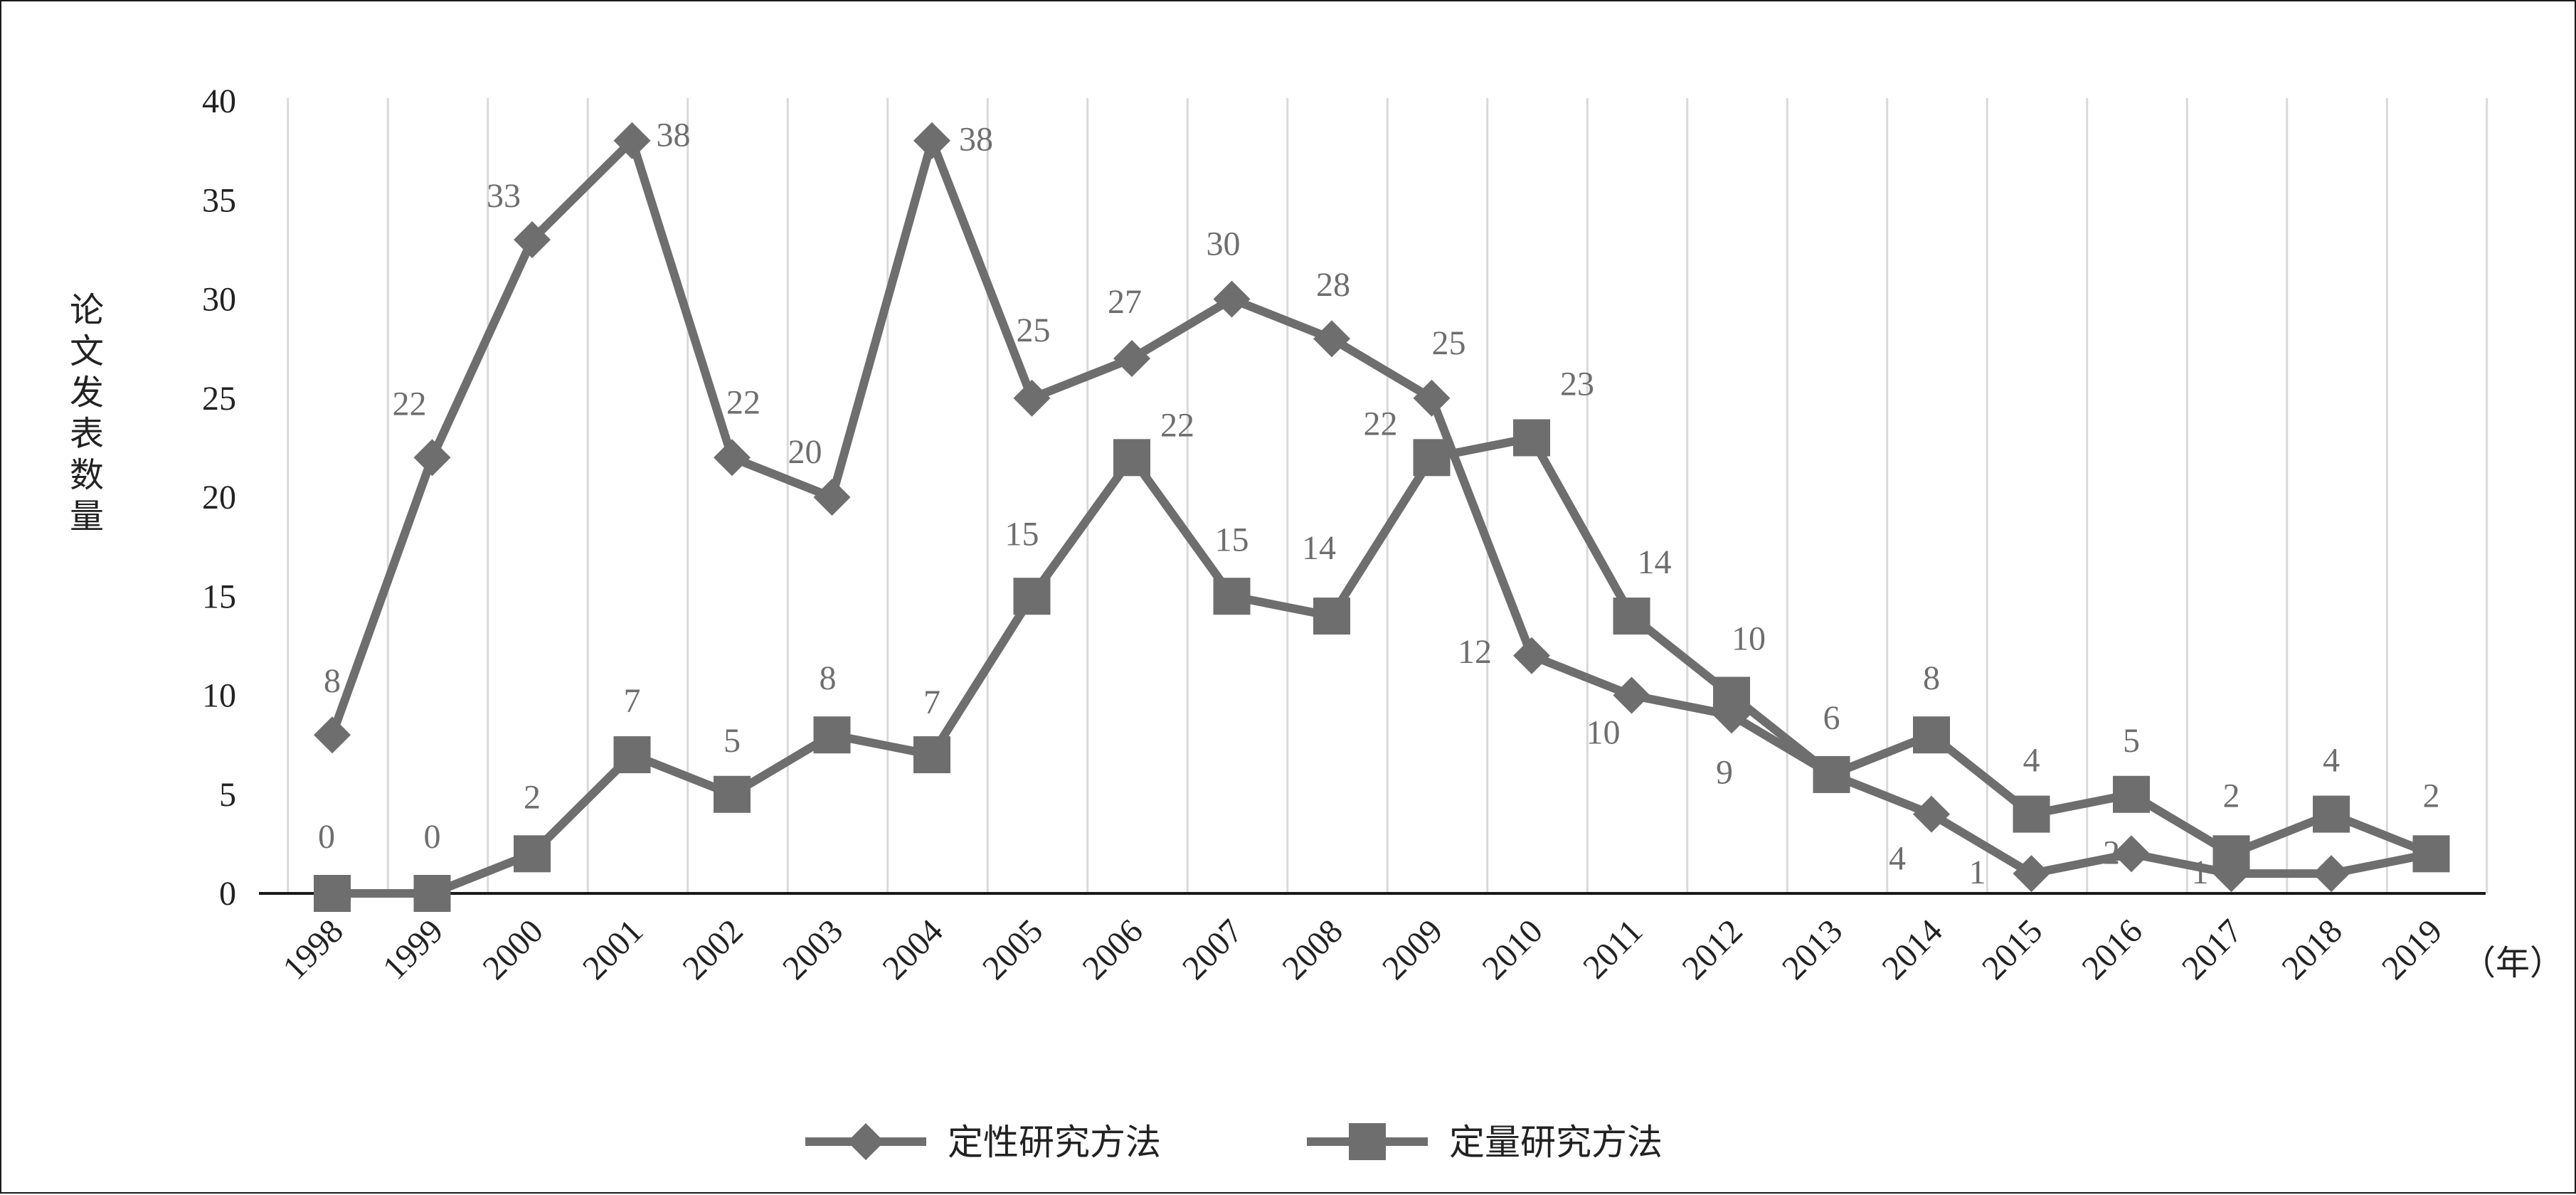 The width and height of the screenshot is (2576, 1195). I want to click on x-tick-label: 2002, so click(713, 949).